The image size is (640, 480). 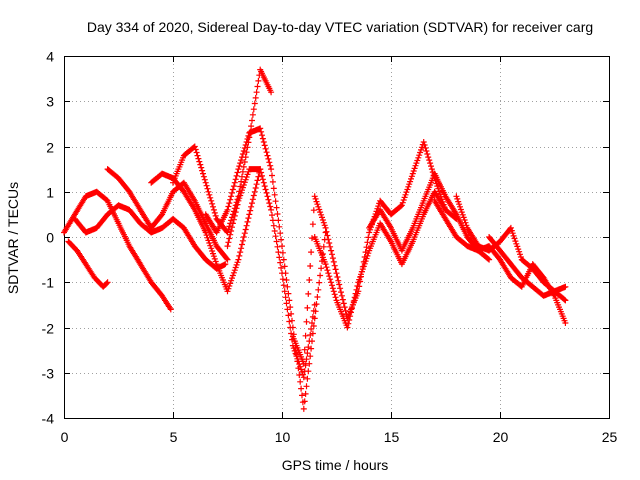 I want to click on y-tick-label: -3, so click(x=48, y=374).